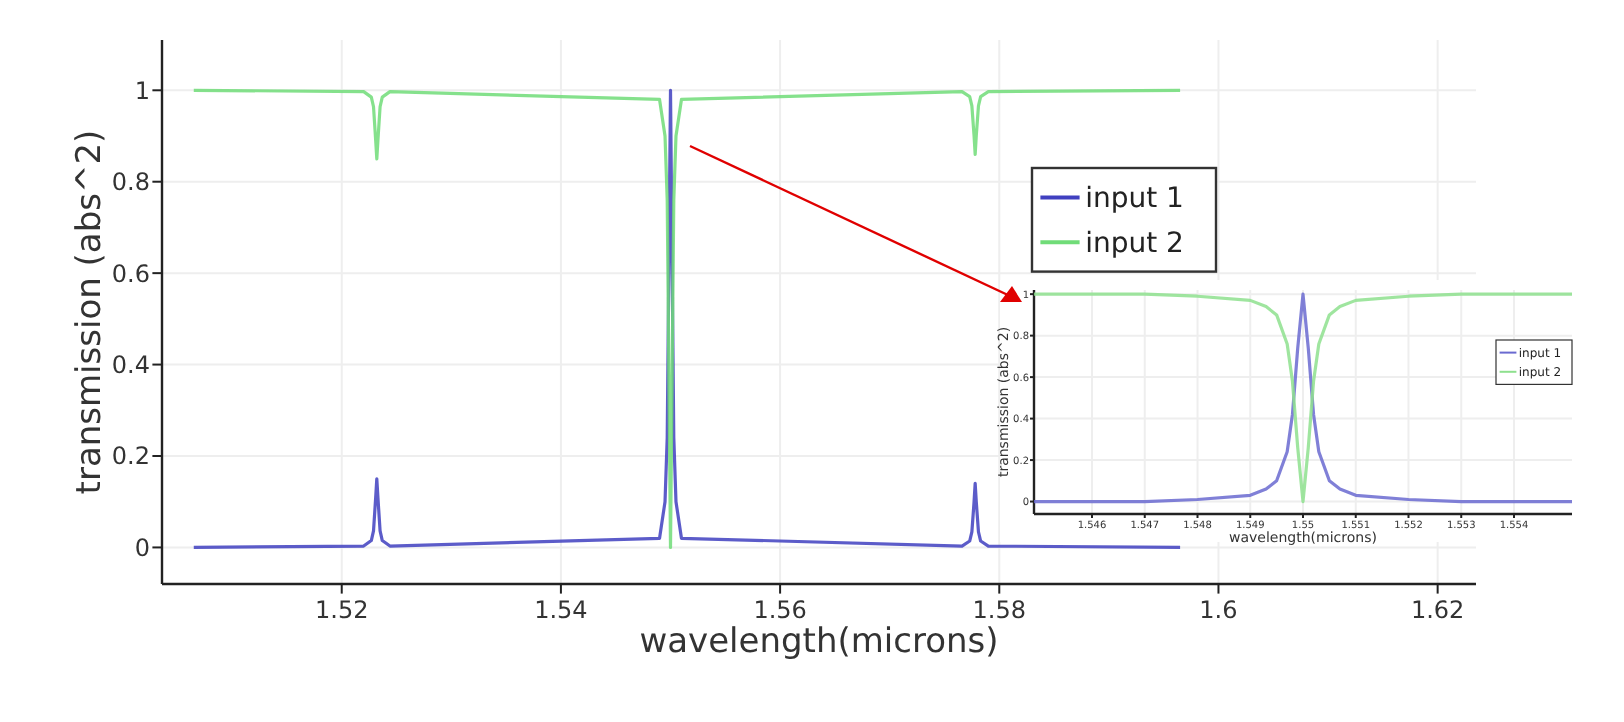  What do you see at coordinates (999, 609) in the screenshot?
I see `x-tick-label: 1.58` at bounding box center [999, 609].